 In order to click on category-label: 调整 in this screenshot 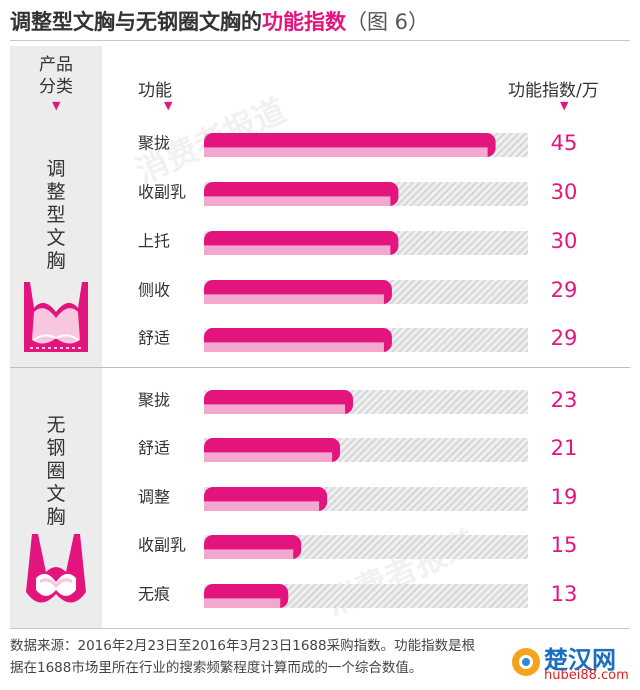, I will do `click(154, 497)`.